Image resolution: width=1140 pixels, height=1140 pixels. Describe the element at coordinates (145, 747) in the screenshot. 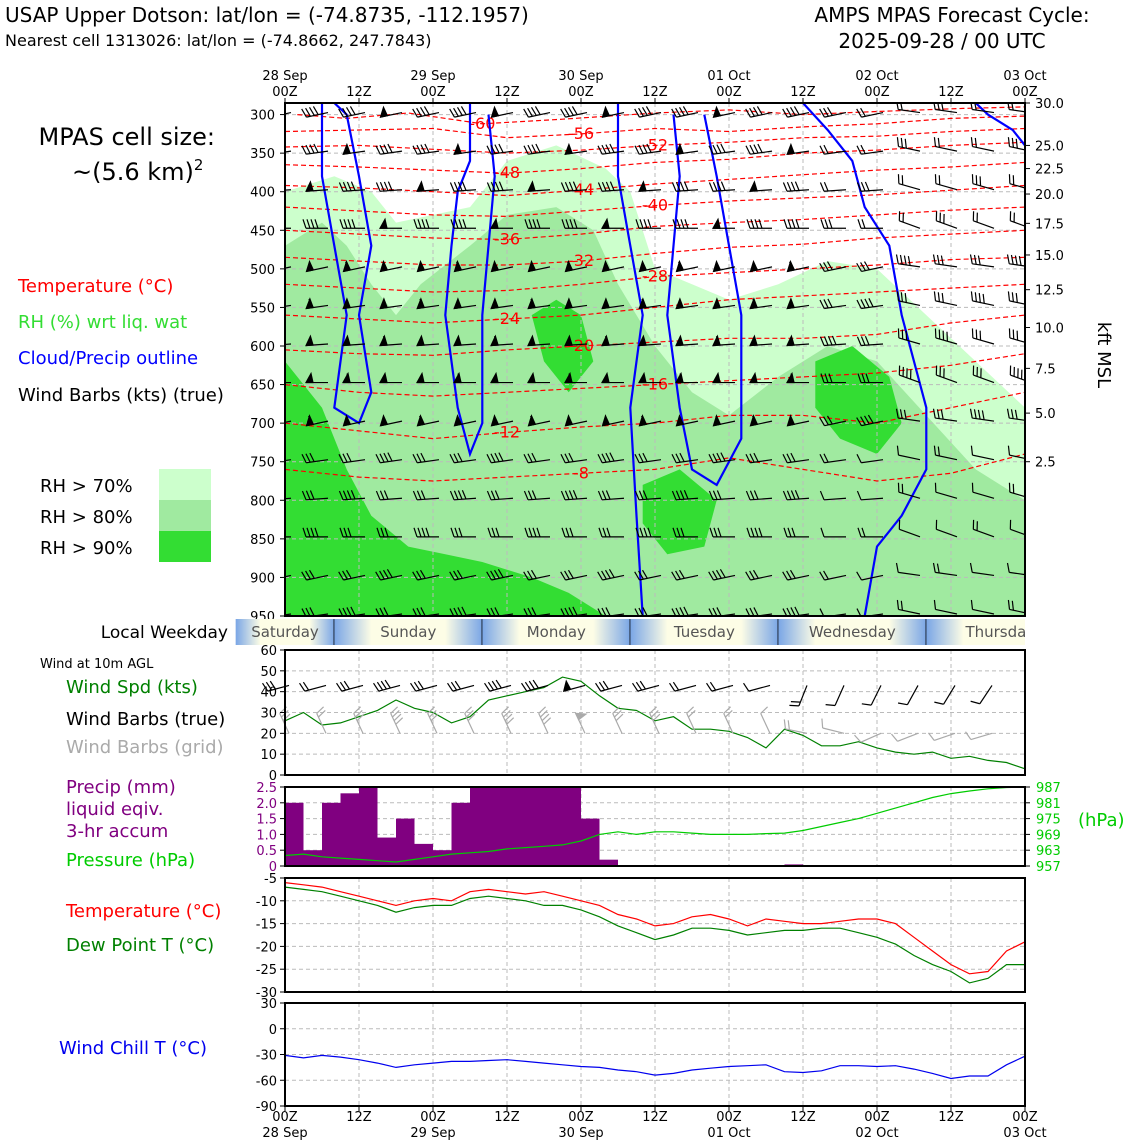

I see `wind-barbs-grid-label: Wind Barbs (grid)` at that location.